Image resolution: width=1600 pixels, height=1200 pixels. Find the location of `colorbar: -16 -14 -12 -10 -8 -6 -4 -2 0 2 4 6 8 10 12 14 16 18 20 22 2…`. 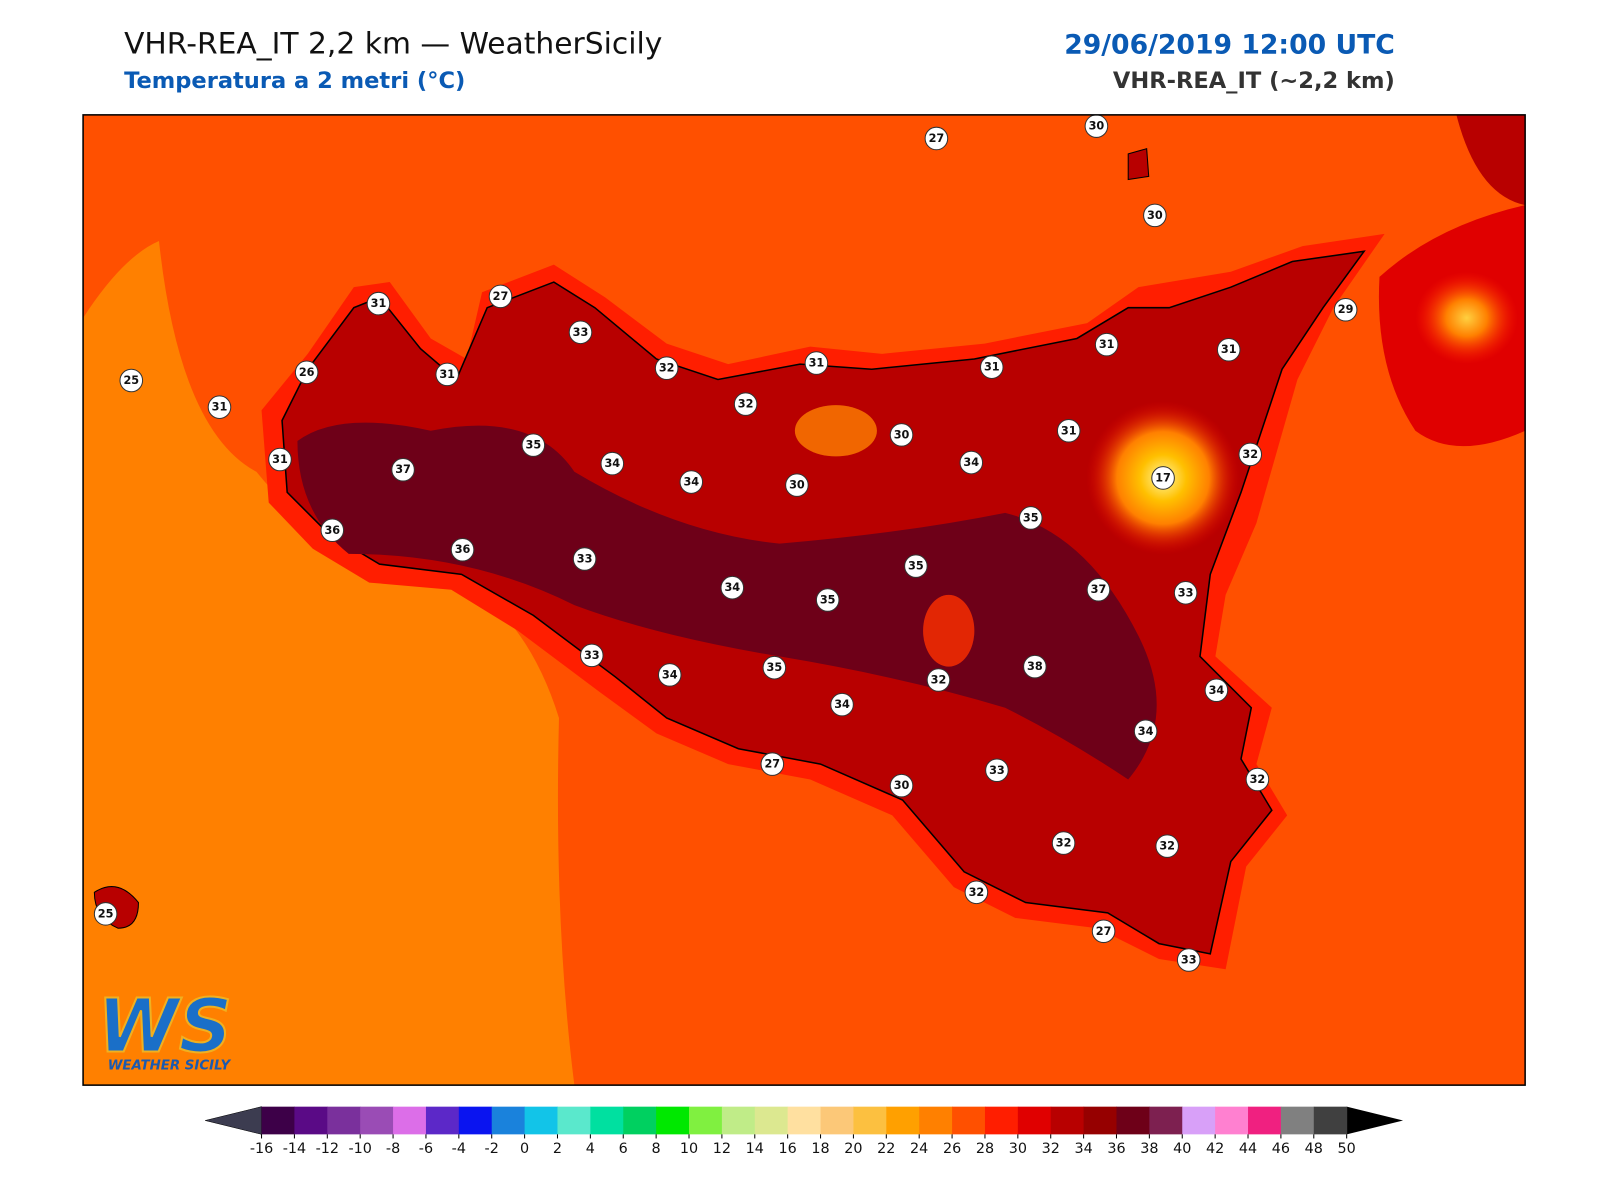

colorbar: -16 -14 -12 -10 -8 -6 -4 -2 0 2 4 6 8 10 12 14 16 18 20 22 2… is located at coordinates (804, 1131).